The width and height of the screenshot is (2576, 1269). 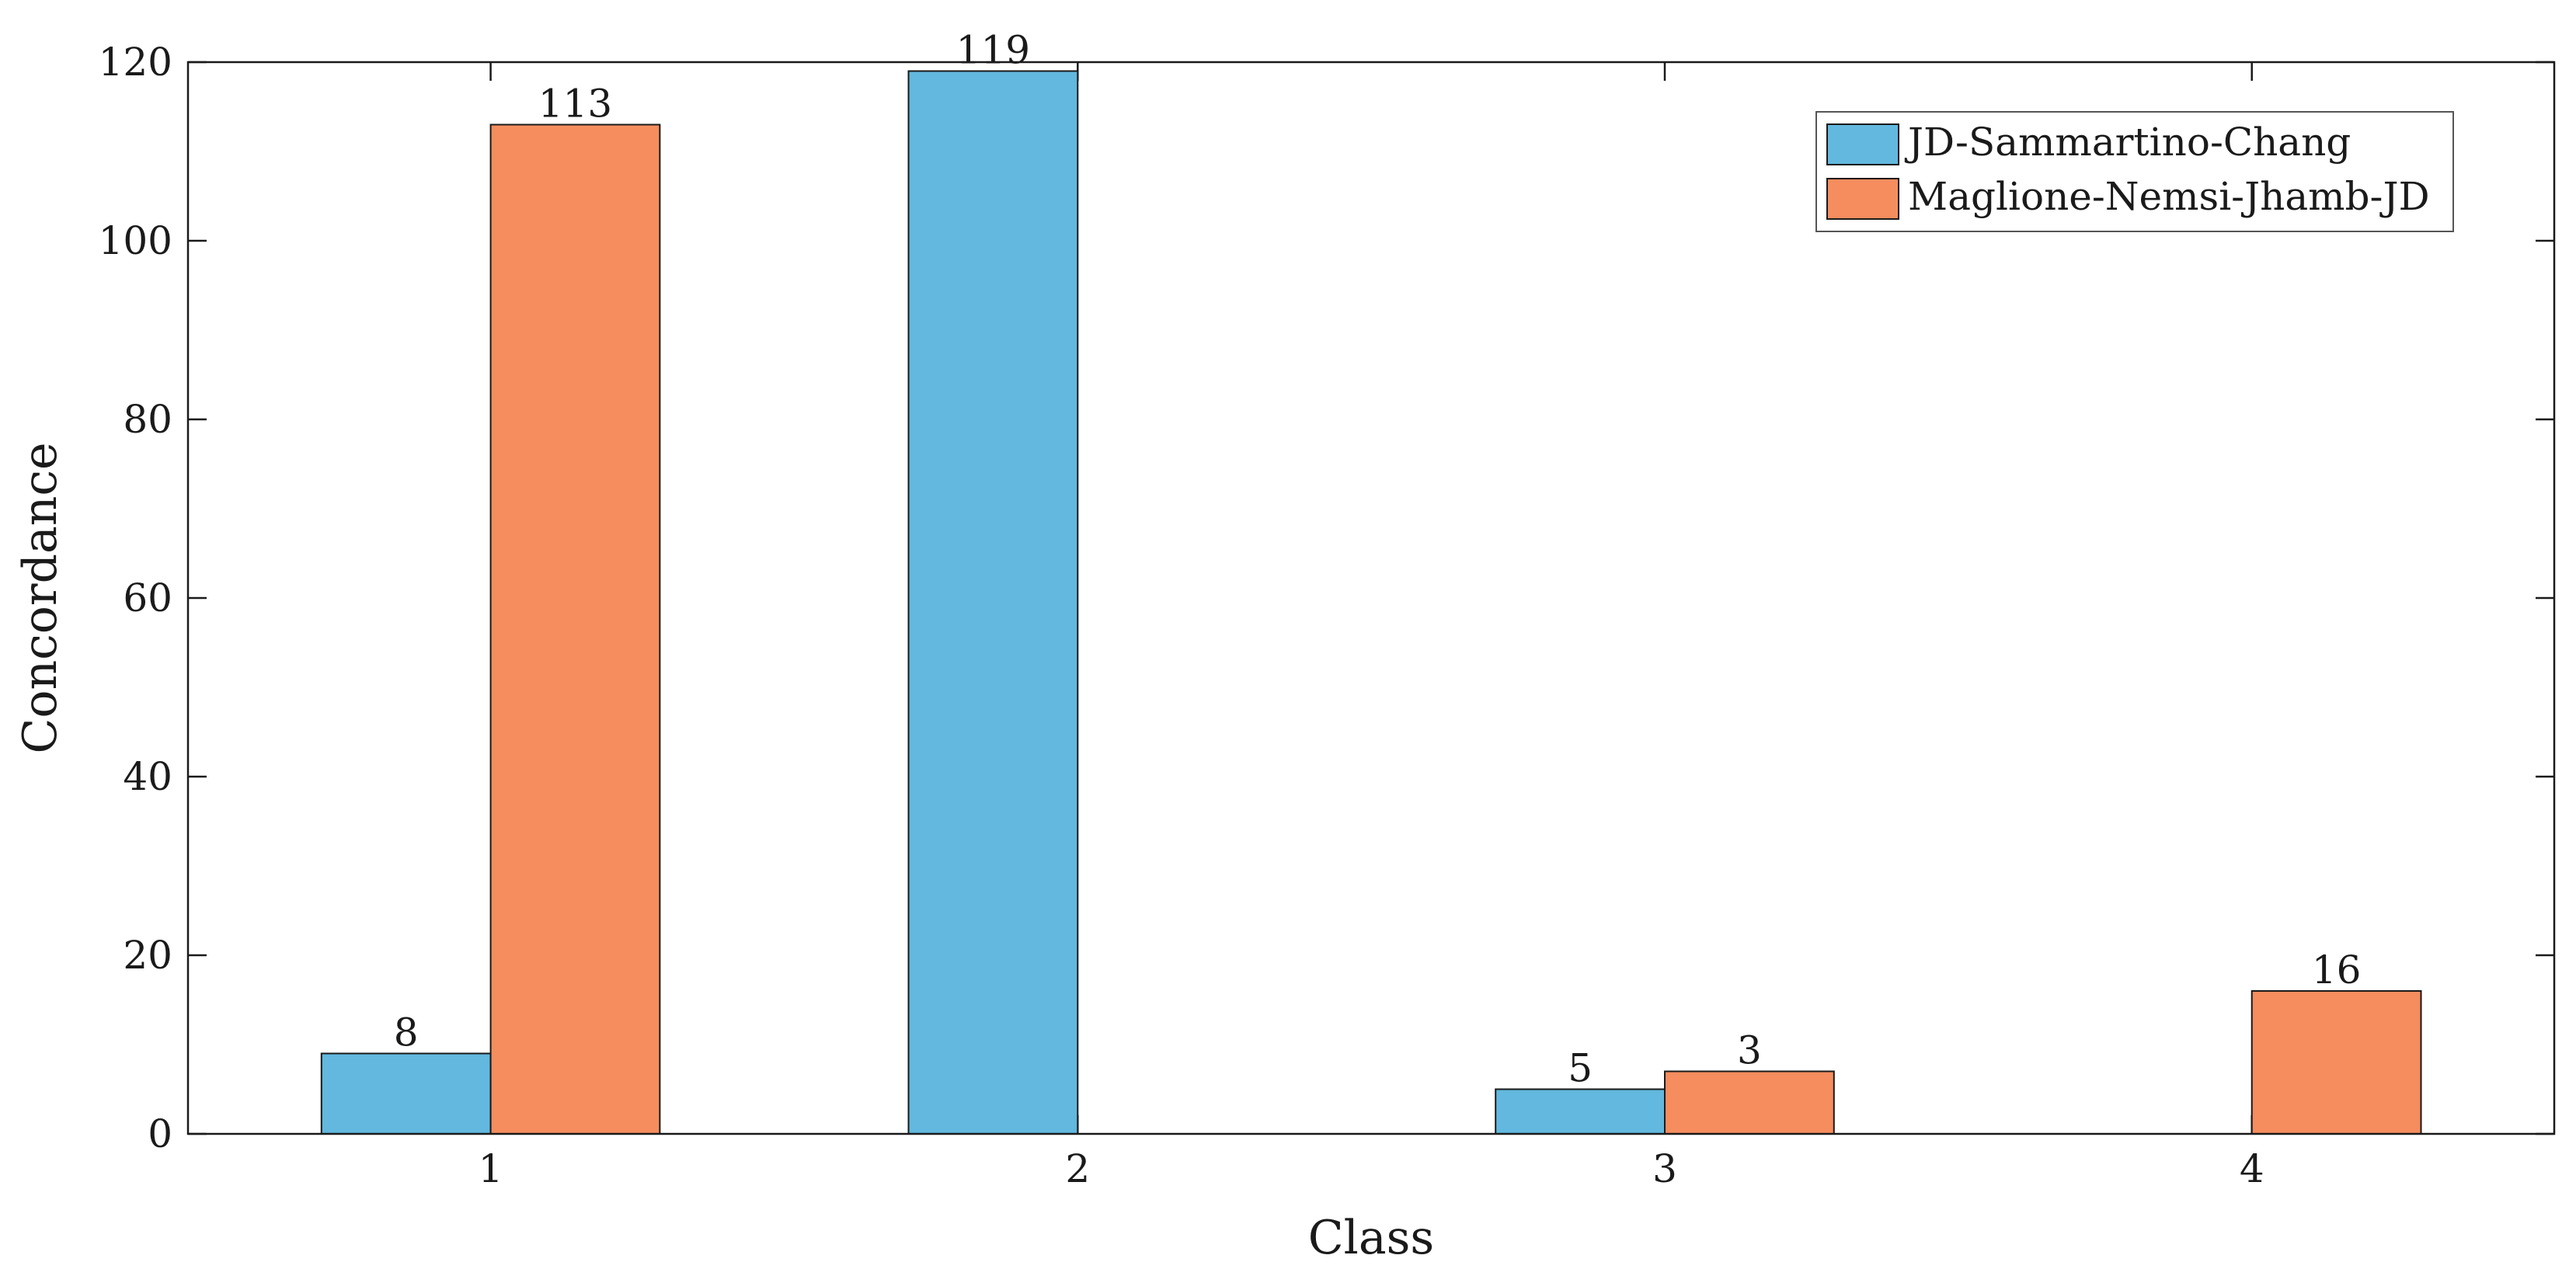 What do you see at coordinates (2169, 197) in the screenshot?
I see `legend-label-maglione-nemsi-jhamb-jd: Maglione-Nemsi-Jhamb-JD` at bounding box center [2169, 197].